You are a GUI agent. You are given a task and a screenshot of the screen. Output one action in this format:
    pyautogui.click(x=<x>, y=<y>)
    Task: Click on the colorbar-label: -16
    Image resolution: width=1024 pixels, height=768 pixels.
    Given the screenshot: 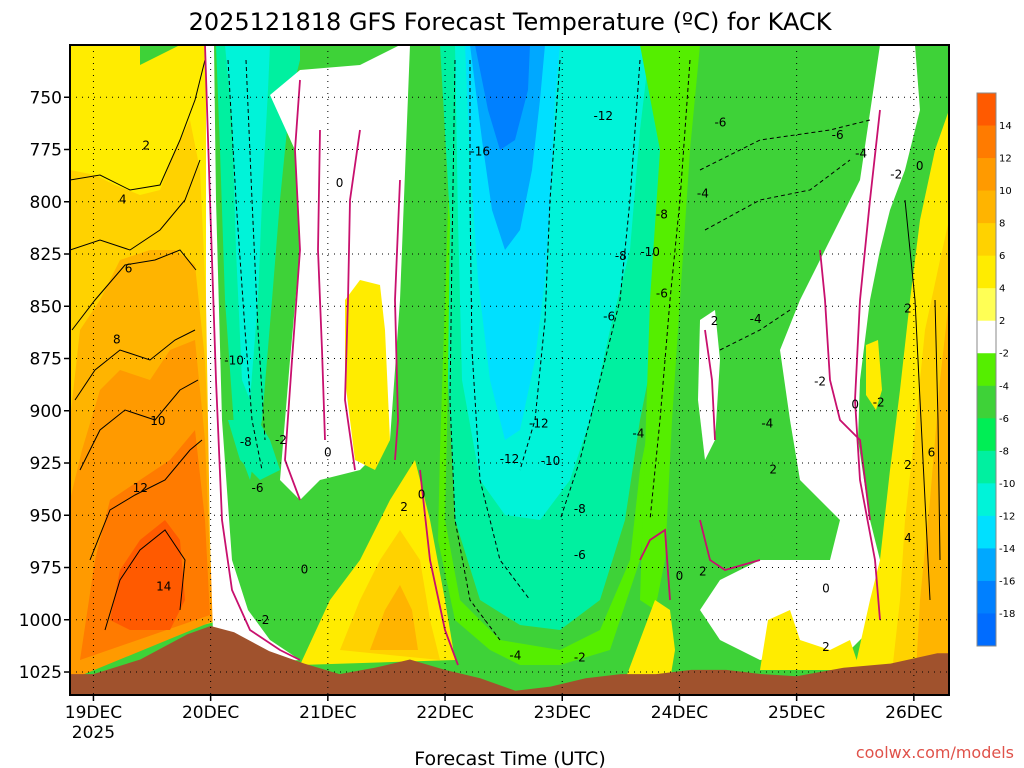 What is the action you would take?
    pyautogui.click(x=1007, y=581)
    